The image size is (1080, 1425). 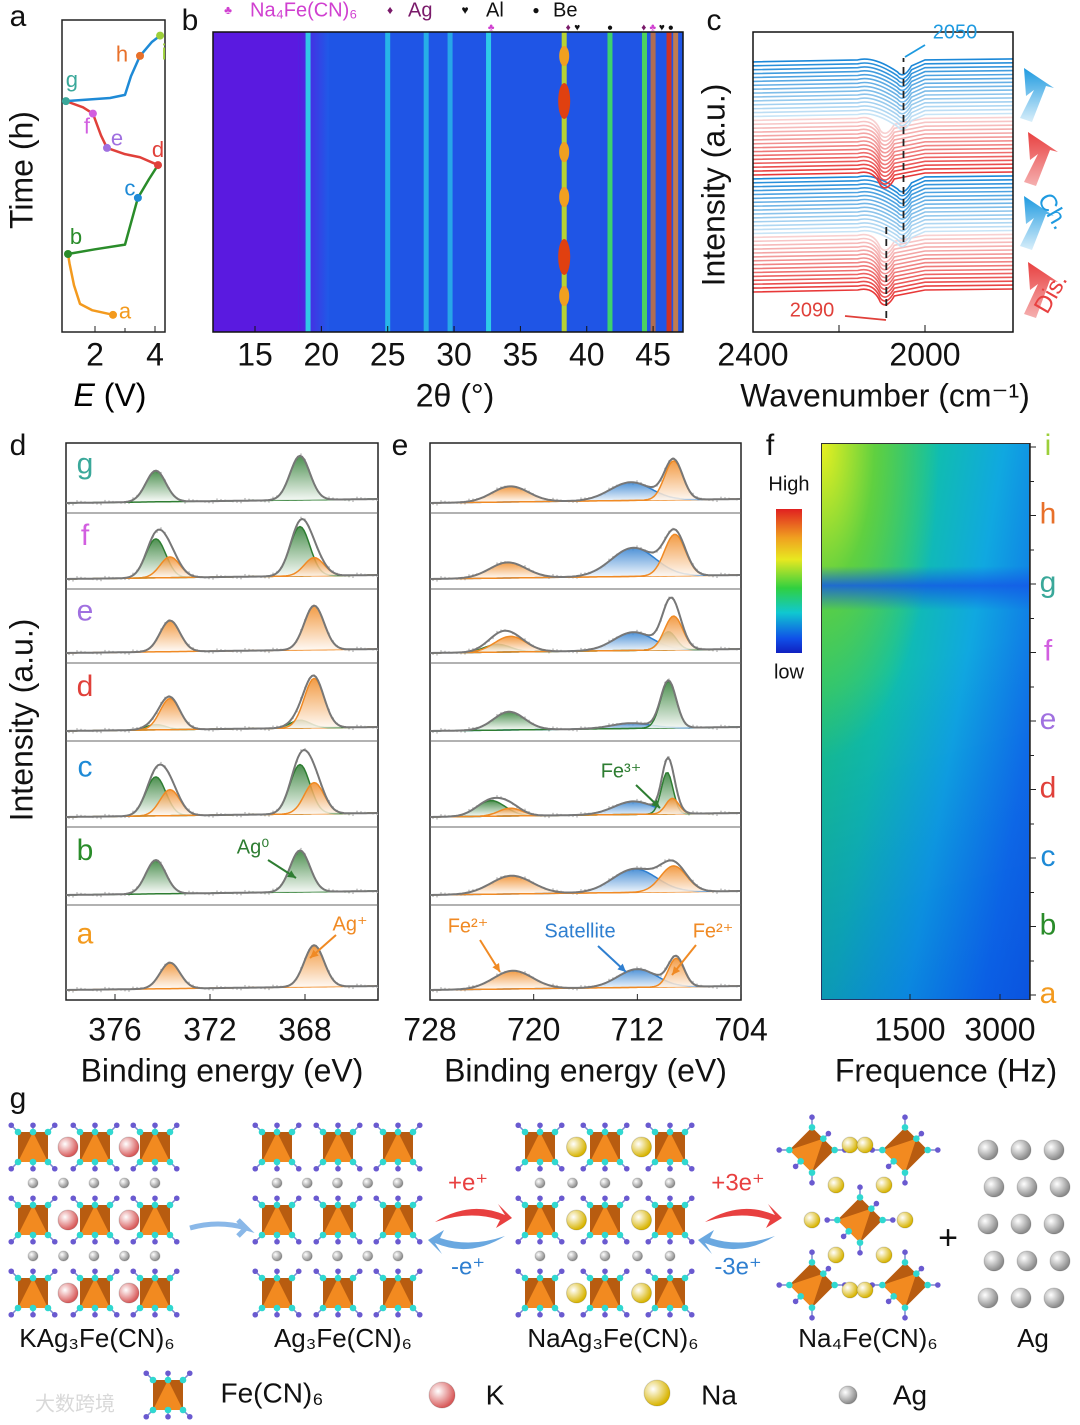 What do you see at coordinates (883, 184) in the screenshot?
I see `ir-spectrum-charge` at bounding box center [883, 184].